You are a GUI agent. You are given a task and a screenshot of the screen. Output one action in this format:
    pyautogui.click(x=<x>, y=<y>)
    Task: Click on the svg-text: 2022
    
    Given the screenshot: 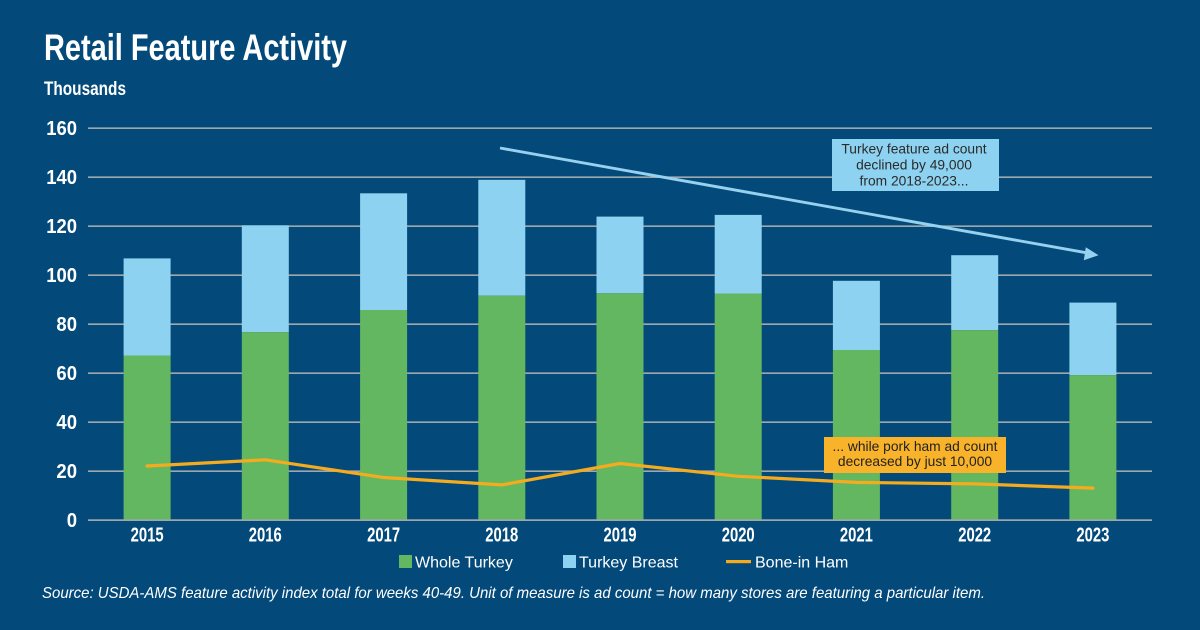 What is the action you would take?
    pyautogui.click(x=974, y=536)
    